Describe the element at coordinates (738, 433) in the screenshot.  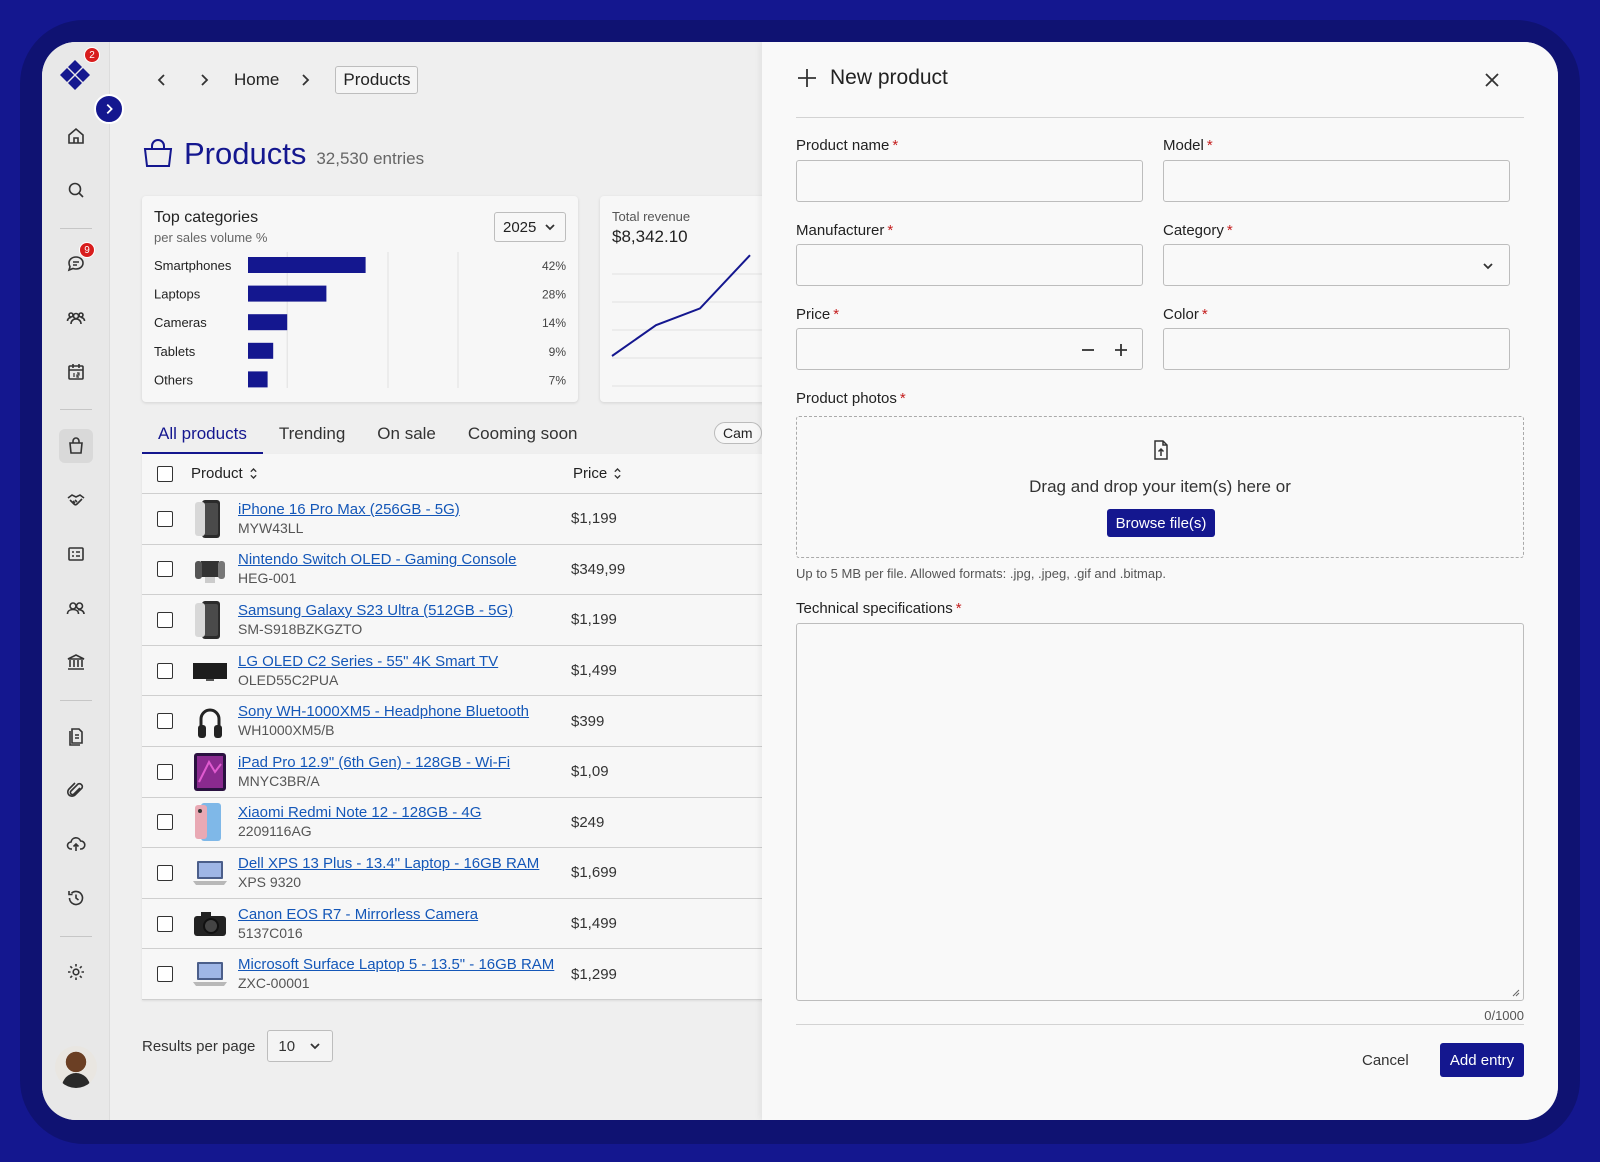
I see `filter-chip: Cam` at that location.